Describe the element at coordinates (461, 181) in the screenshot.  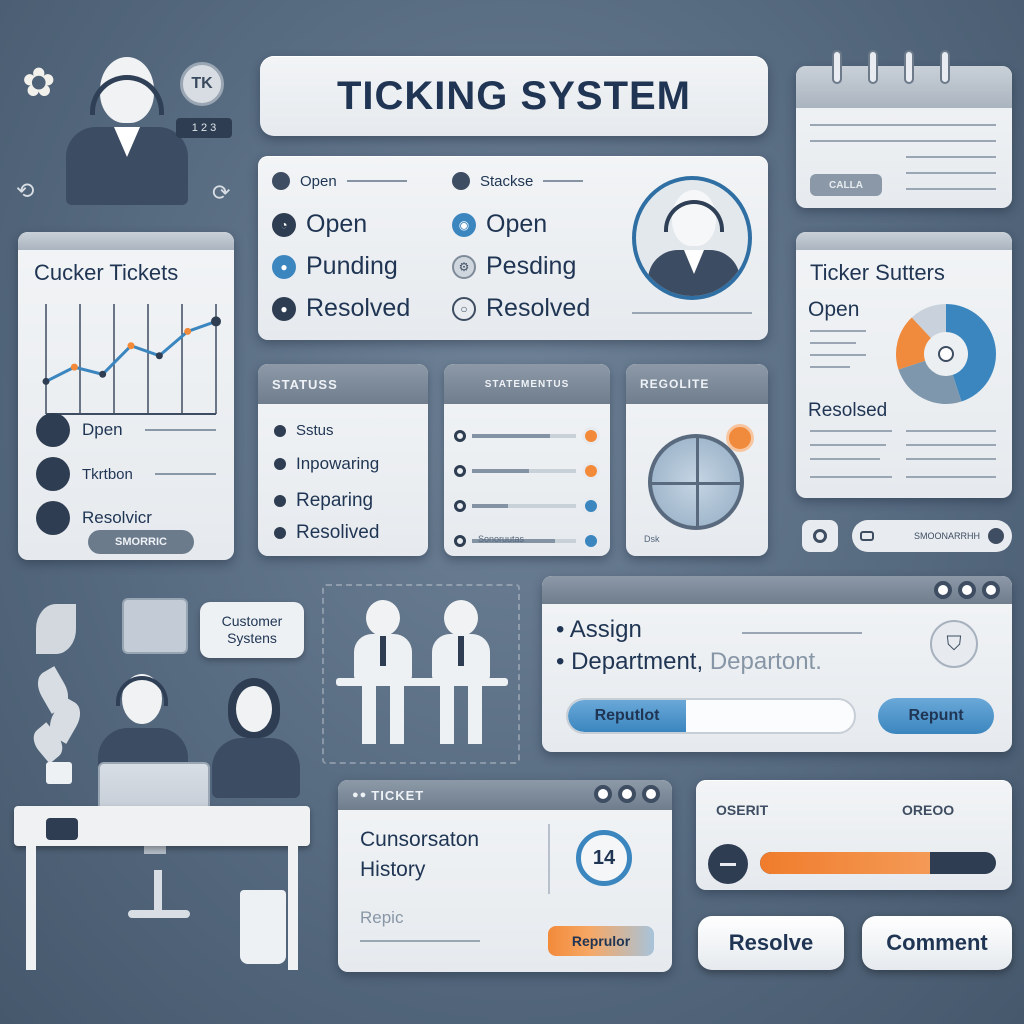
I see `clock-icon` at that location.